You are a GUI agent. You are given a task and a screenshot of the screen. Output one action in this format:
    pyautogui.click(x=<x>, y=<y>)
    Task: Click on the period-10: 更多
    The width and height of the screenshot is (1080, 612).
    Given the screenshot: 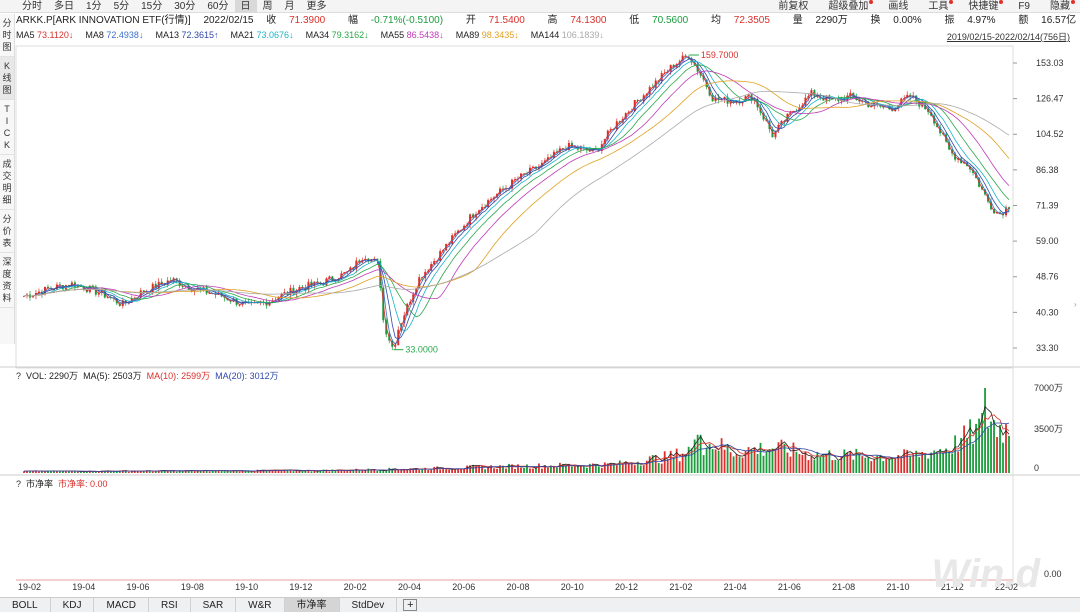 What is the action you would take?
    pyautogui.click(x=316, y=6)
    